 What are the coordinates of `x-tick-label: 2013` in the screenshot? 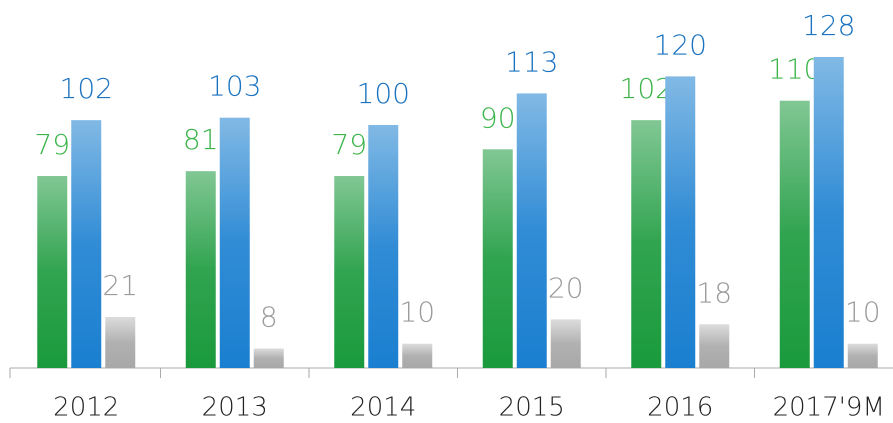 It's located at (235, 408).